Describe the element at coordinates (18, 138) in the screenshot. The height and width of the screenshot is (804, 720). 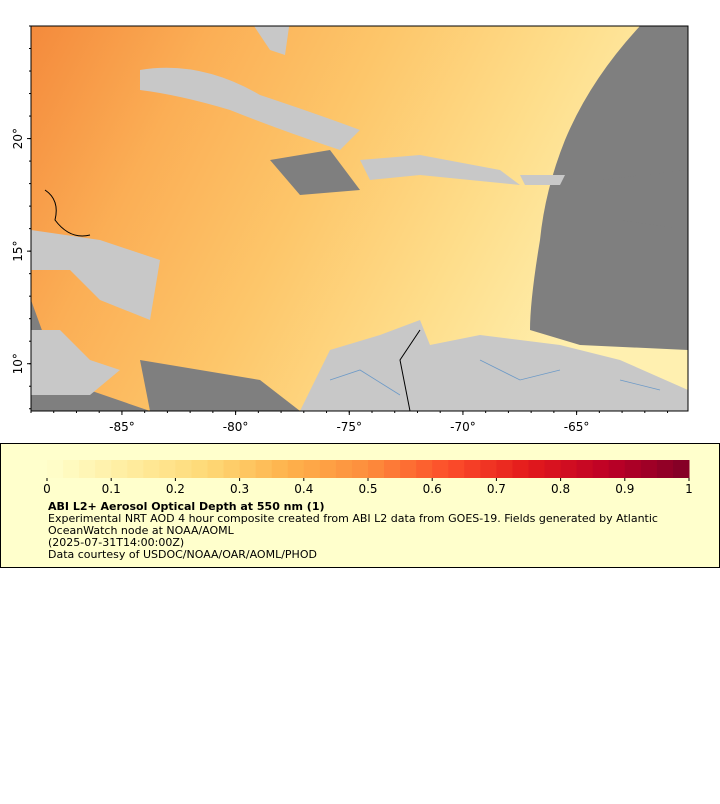
I see `y-tick-label: 20°` at that location.